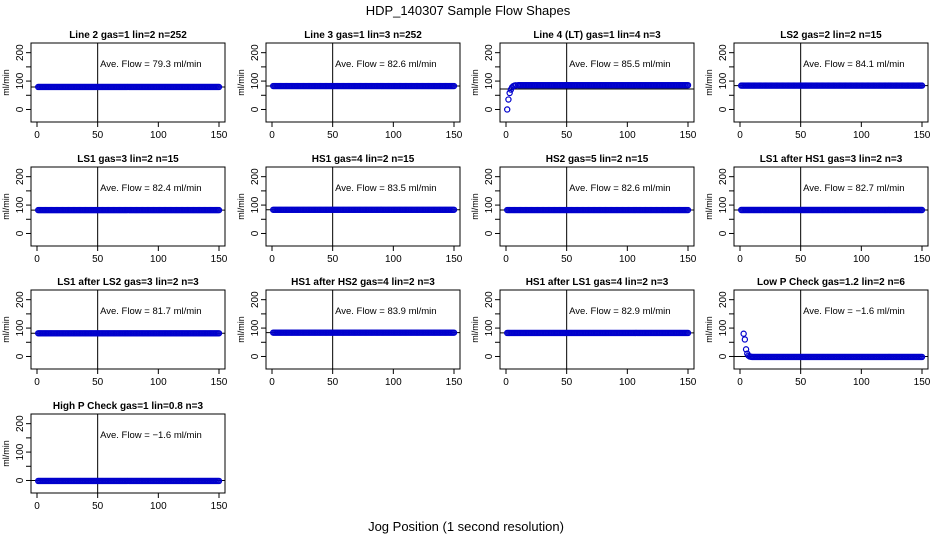 The image size is (936, 540). I want to click on panel-title: HS1 gas=4 lin=2 n=15, so click(363, 159).